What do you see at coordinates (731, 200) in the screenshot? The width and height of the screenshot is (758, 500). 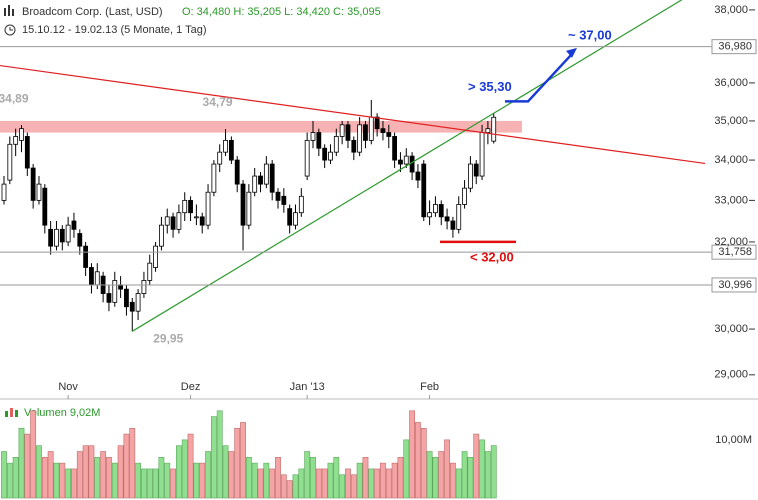 I see `y-tick-label: 33,000` at bounding box center [731, 200].